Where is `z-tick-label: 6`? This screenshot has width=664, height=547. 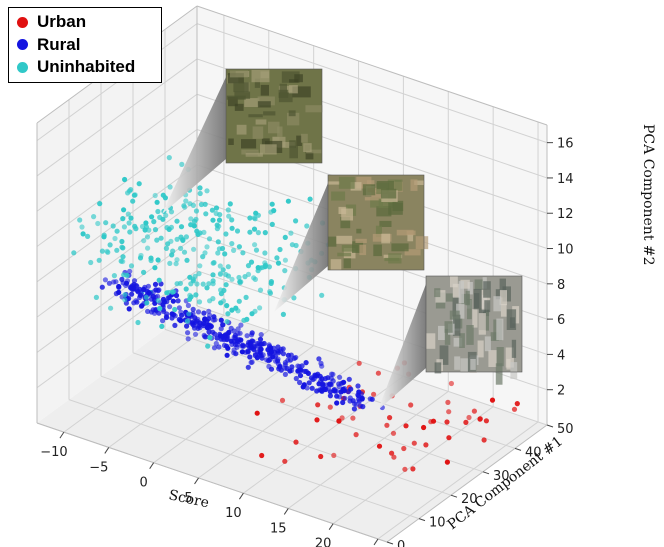 z-tick-label: 6 is located at coordinates (561, 320).